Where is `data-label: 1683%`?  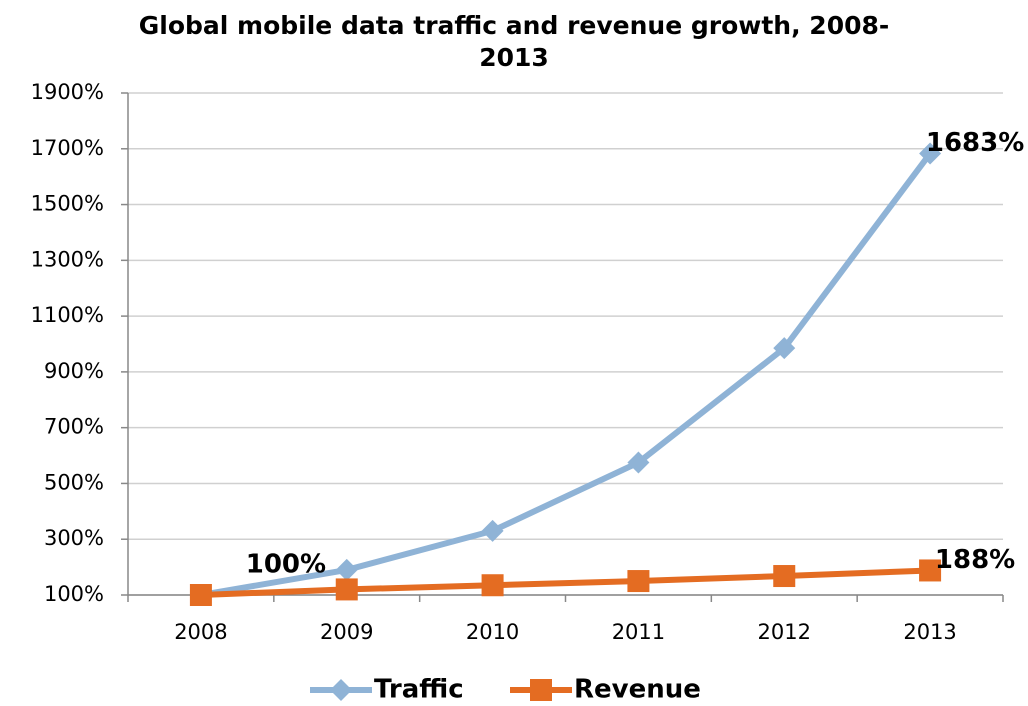 data-label: 1683% is located at coordinates (975, 143).